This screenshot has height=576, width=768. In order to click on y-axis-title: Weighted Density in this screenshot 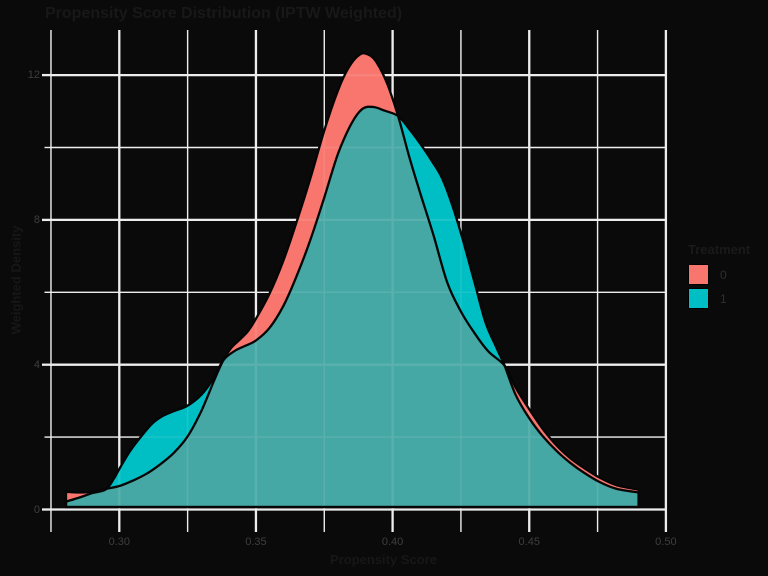, I will do `click(16, 280)`.